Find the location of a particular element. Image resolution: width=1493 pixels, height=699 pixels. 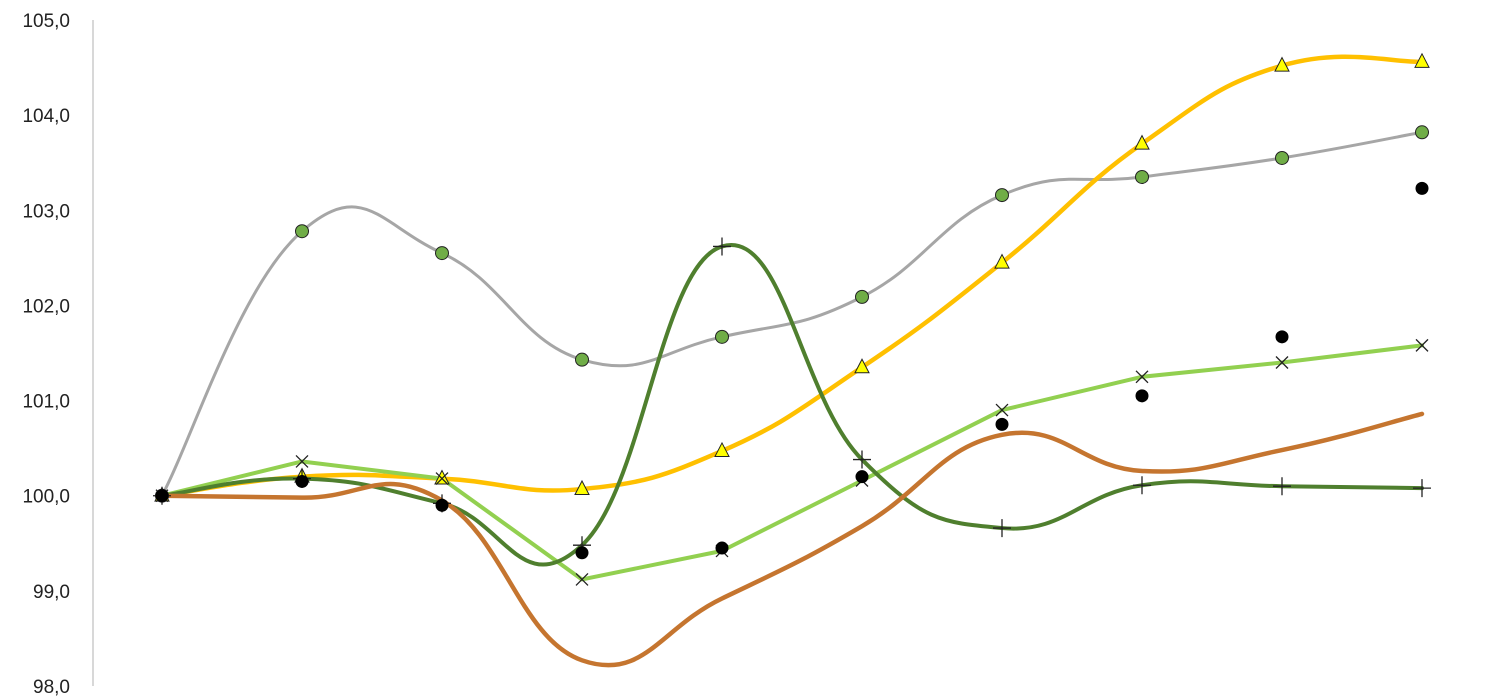

y-tick-label: 100,0 is located at coordinates (46, 497).